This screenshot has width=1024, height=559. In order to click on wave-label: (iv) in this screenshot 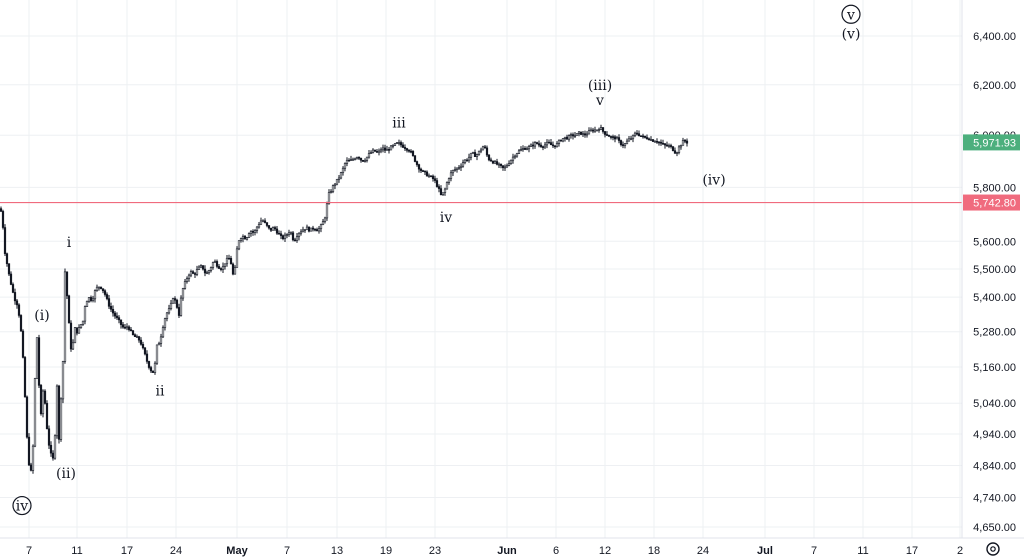, I will do `click(713, 181)`.